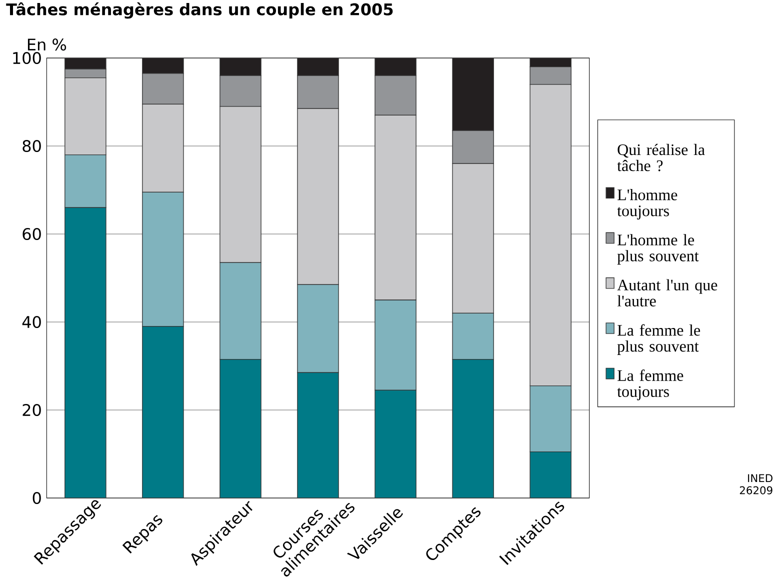 The height and width of the screenshot is (578, 774). I want to click on y-axis-title: En %, so click(47, 44).